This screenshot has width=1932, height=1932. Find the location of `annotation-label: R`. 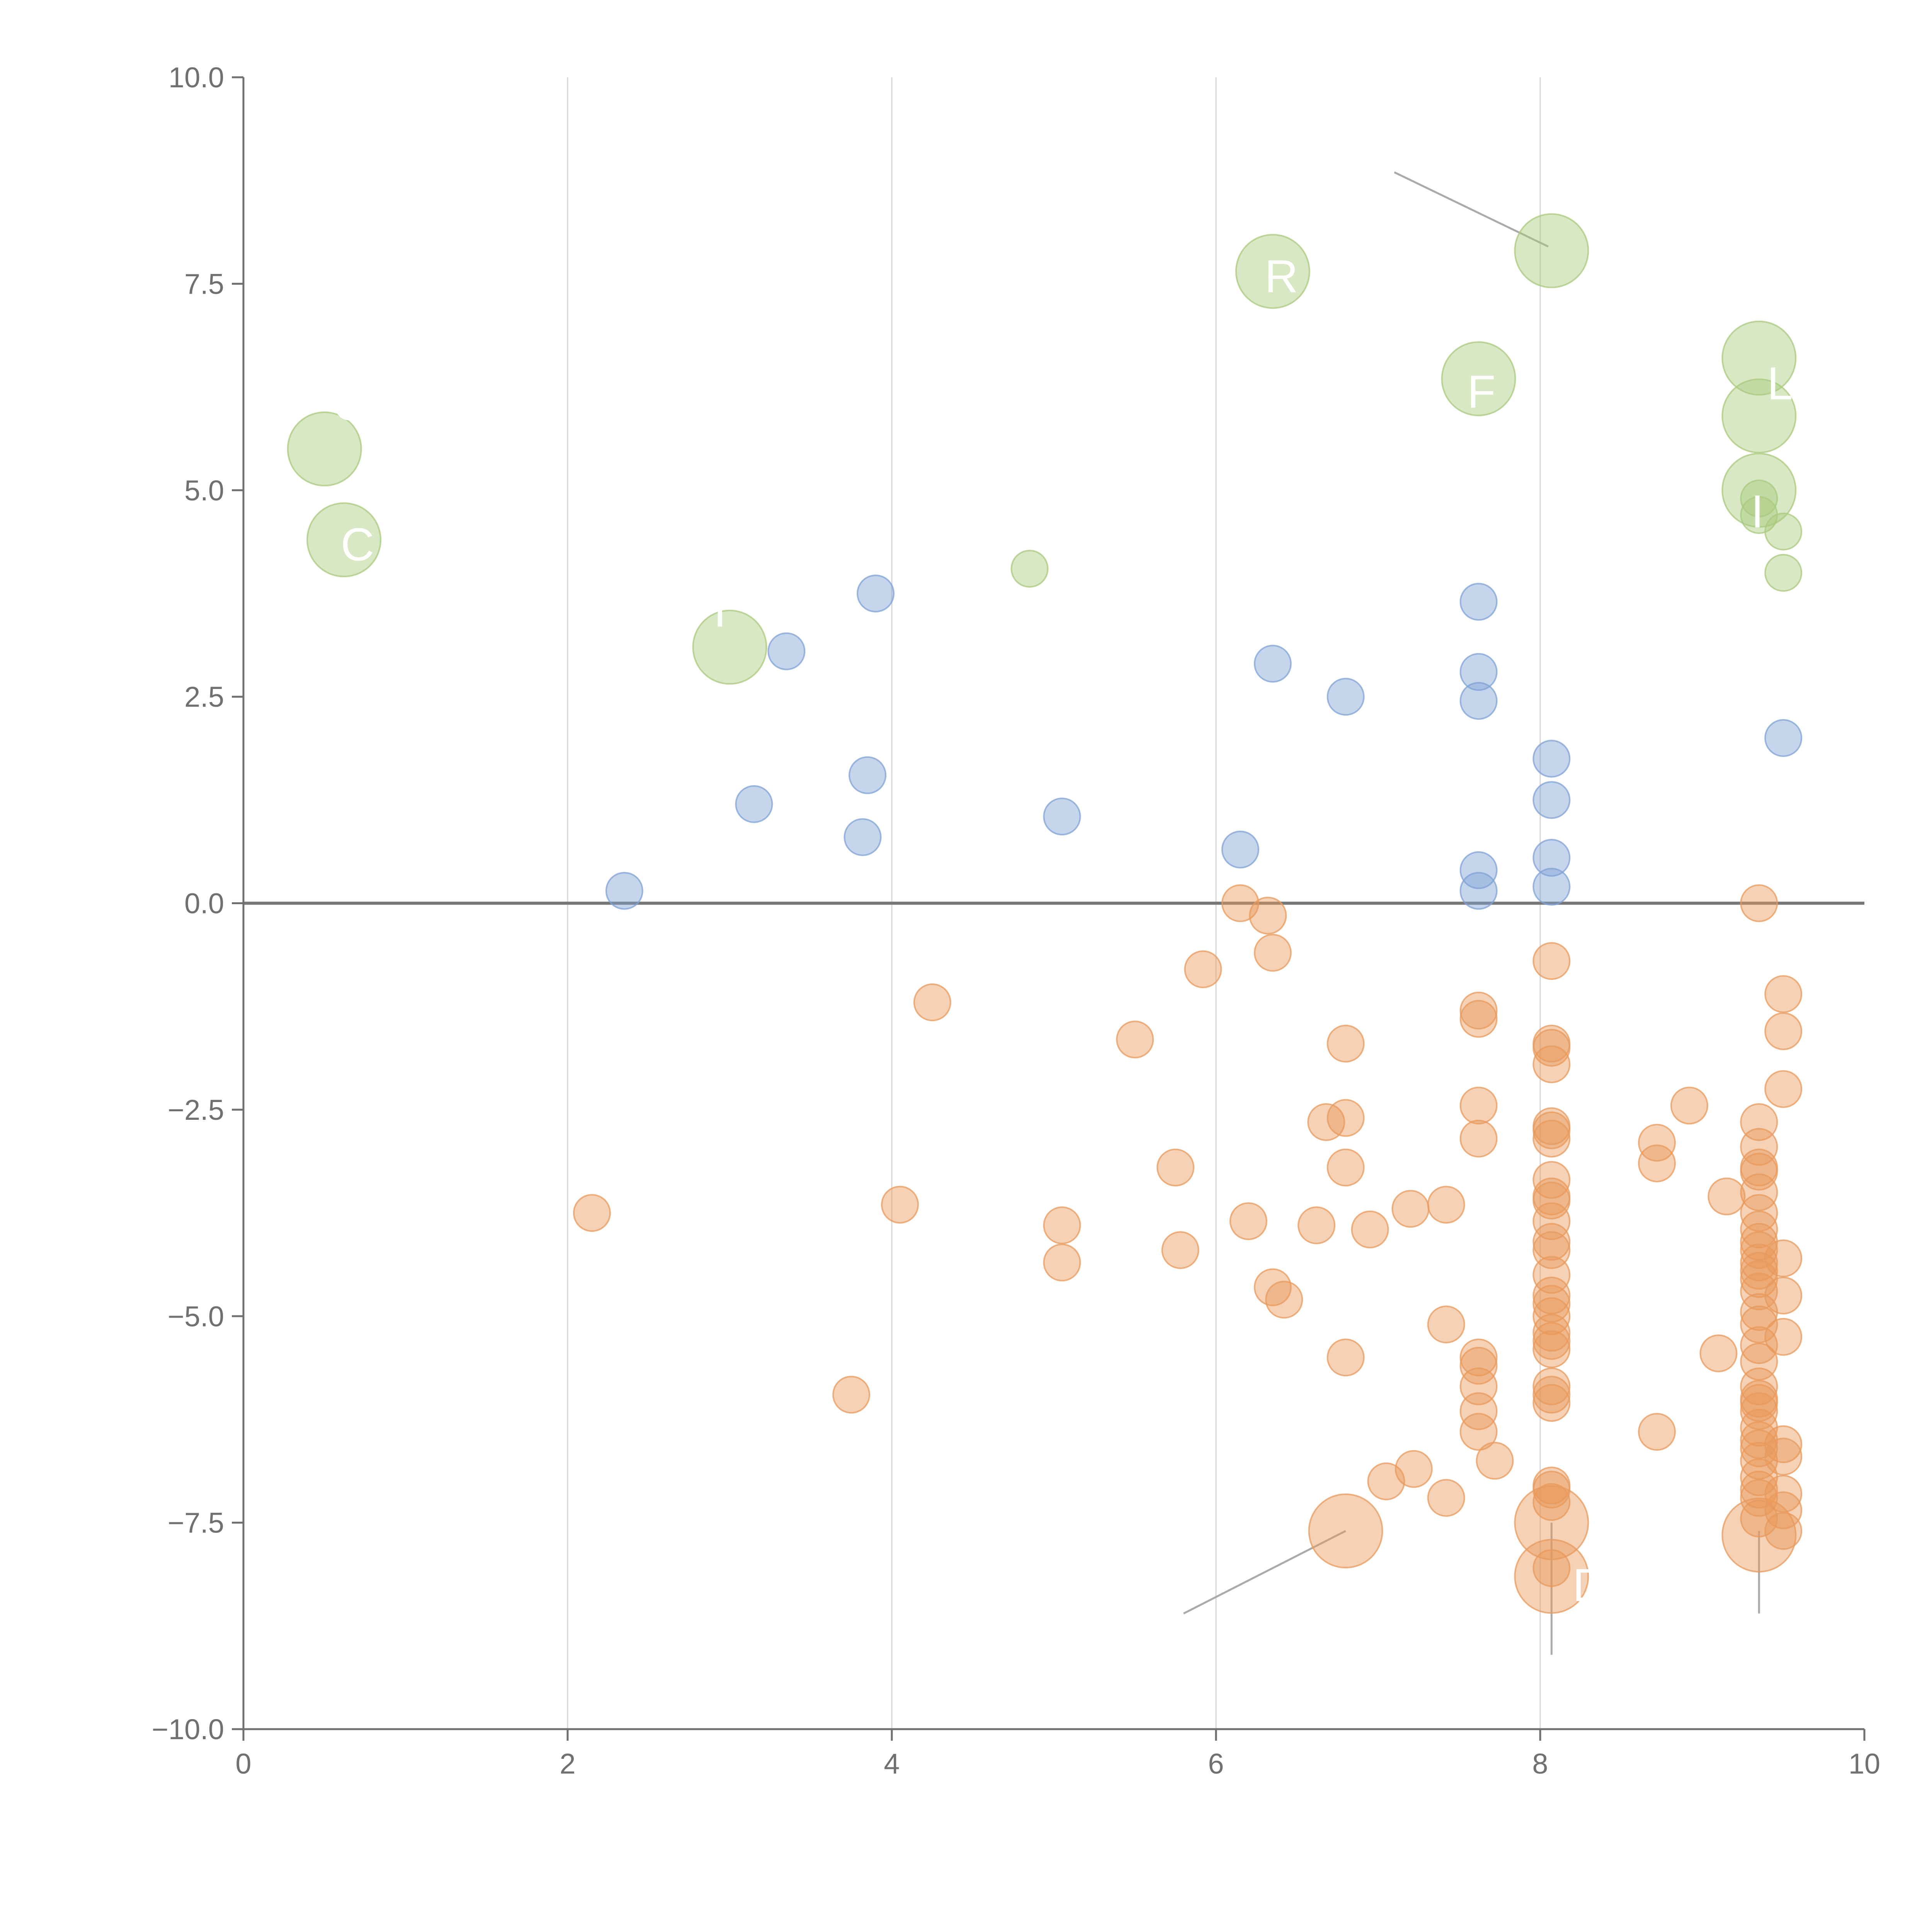

annotation-label: R is located at coordinates (1282, 276).